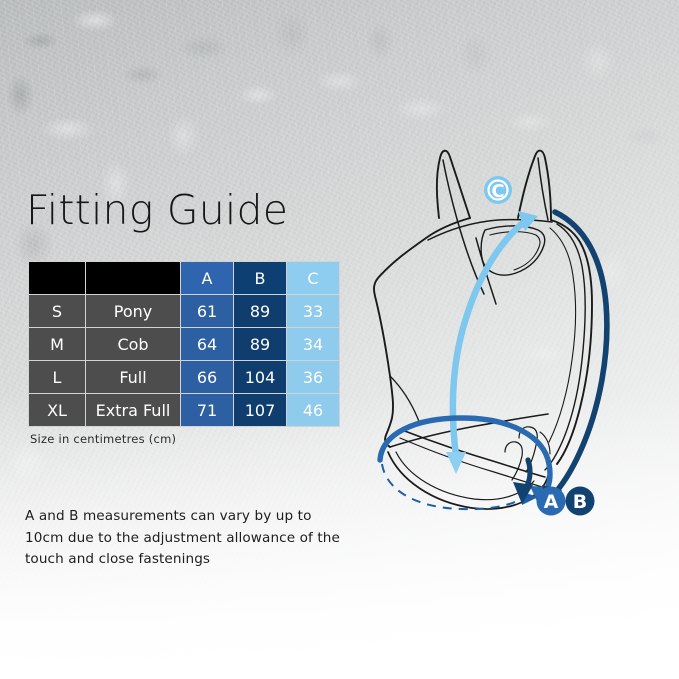 This screenshot has height=679, width=679. What do you see at coordinates (133, 410) in the screenshot?
I see `cell-name: Extra Full` at bounding box center [133, 410].